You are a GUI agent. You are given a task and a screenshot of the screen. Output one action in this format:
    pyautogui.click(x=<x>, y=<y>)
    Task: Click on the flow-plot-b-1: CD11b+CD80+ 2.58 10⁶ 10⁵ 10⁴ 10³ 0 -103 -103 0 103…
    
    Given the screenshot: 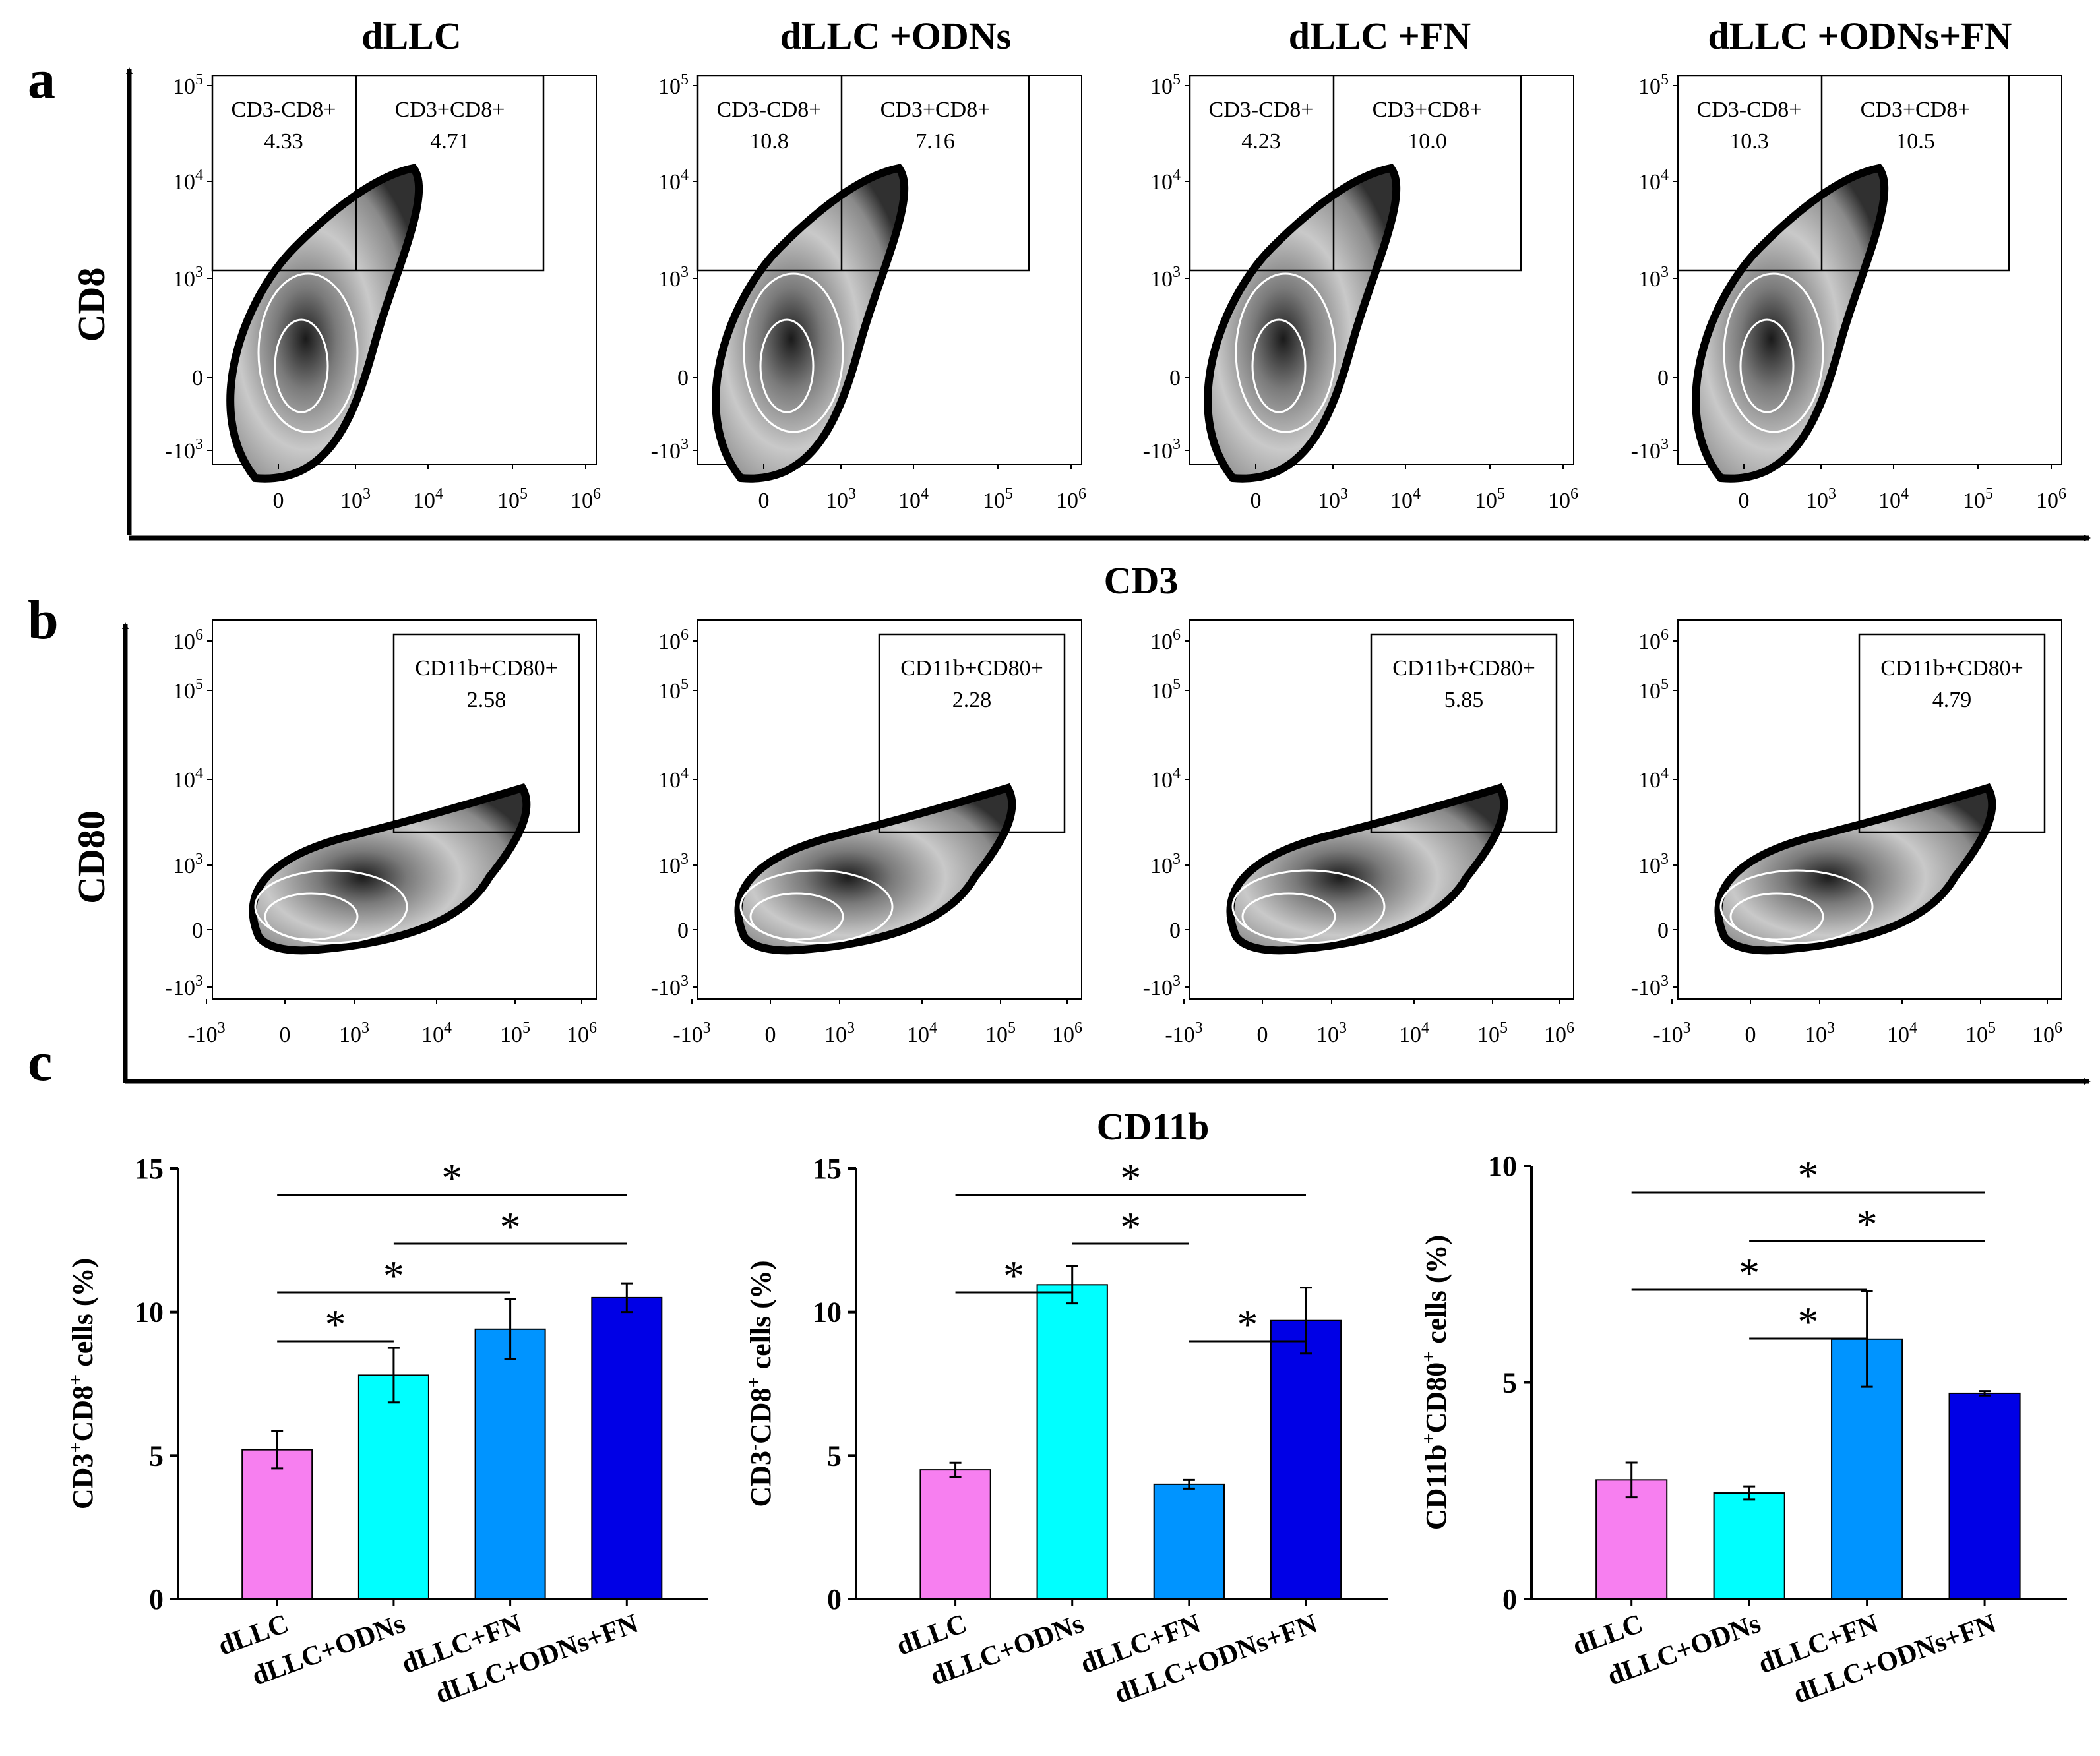 What is the action you would take?
    pyautogui.click(x=381, y=833)
    